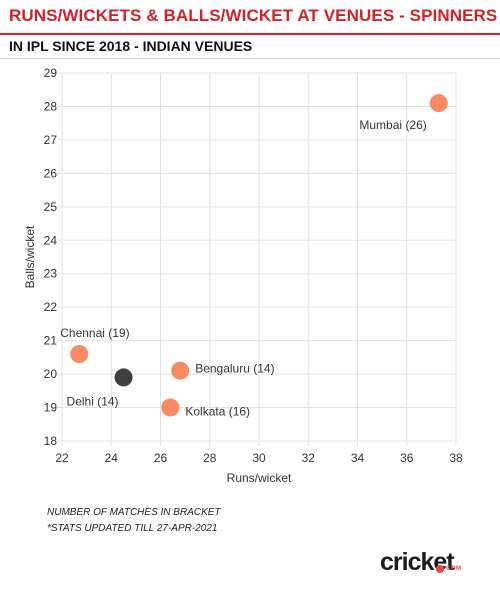 The width and height of the screenshot is (500, 593). I want to click on x-tick-label: 32, so click(309, 458).